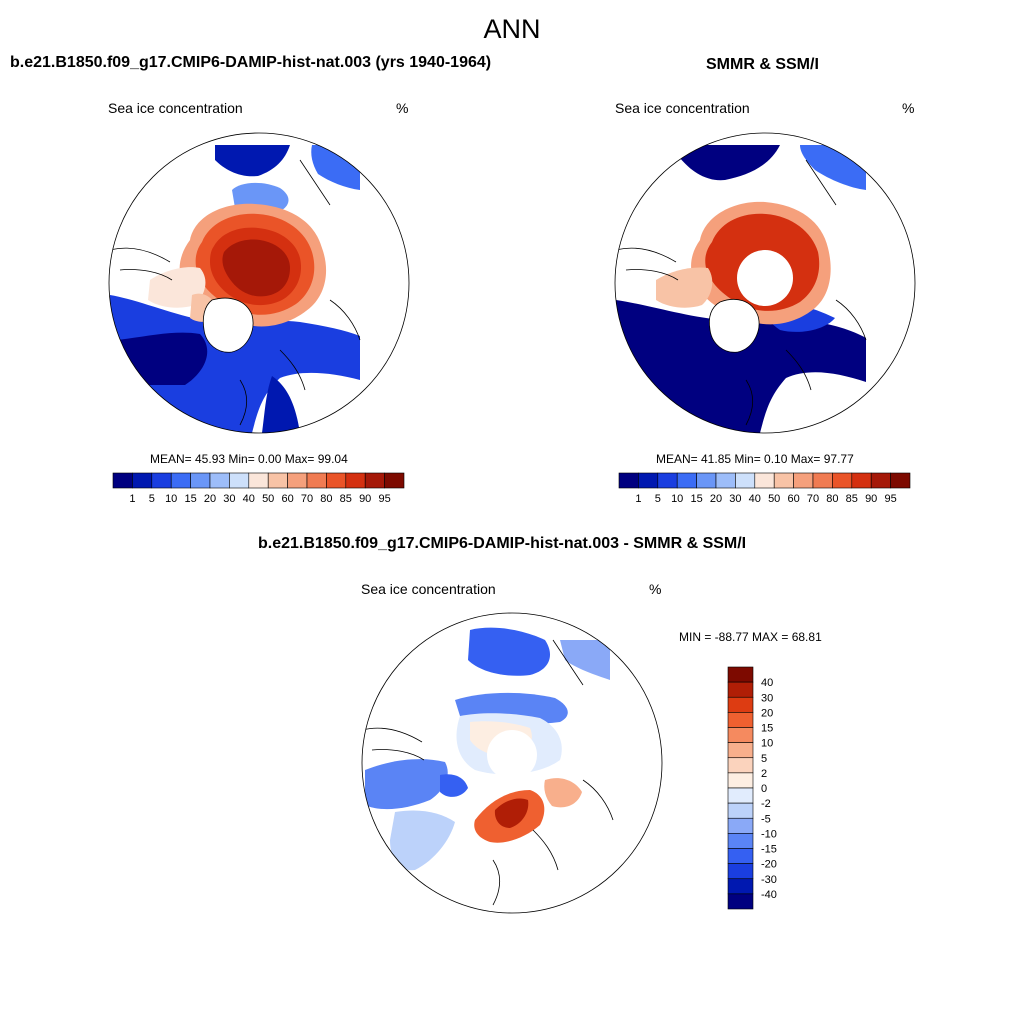  What do you see at coordinates (210, 499) in the screenshot?
I see `panel1-colorbar-tick-label: 20` at bounding box center [210, 499].